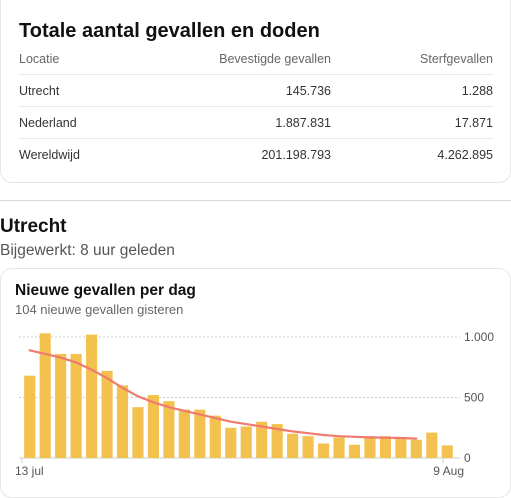 The image size is (511, 498). What do you see at coordinates (465, 155) in the screenshot?
I see `row-deaths: 4.262.895` at bounding box center [465, 155].